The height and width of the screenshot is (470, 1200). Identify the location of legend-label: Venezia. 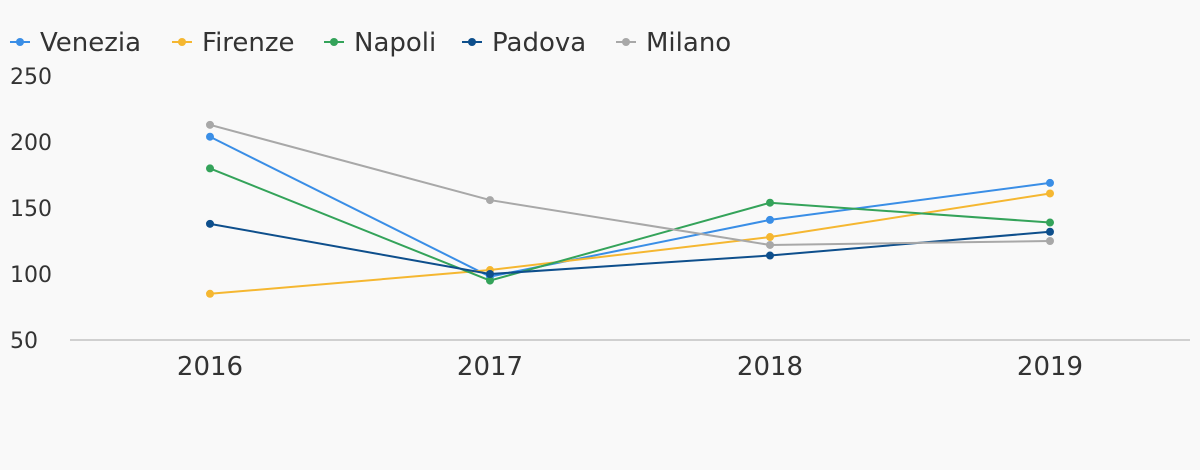
(90, 43).